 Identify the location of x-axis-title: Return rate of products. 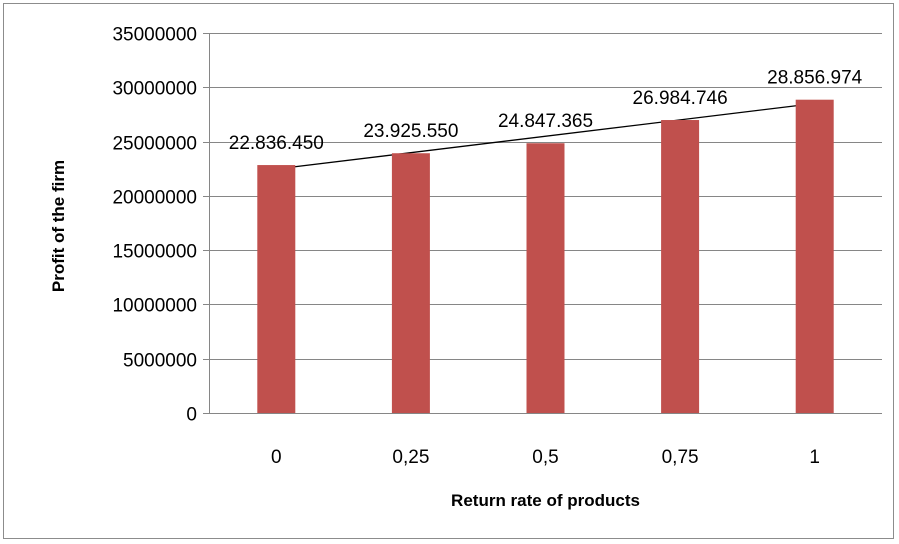
(545, 500).